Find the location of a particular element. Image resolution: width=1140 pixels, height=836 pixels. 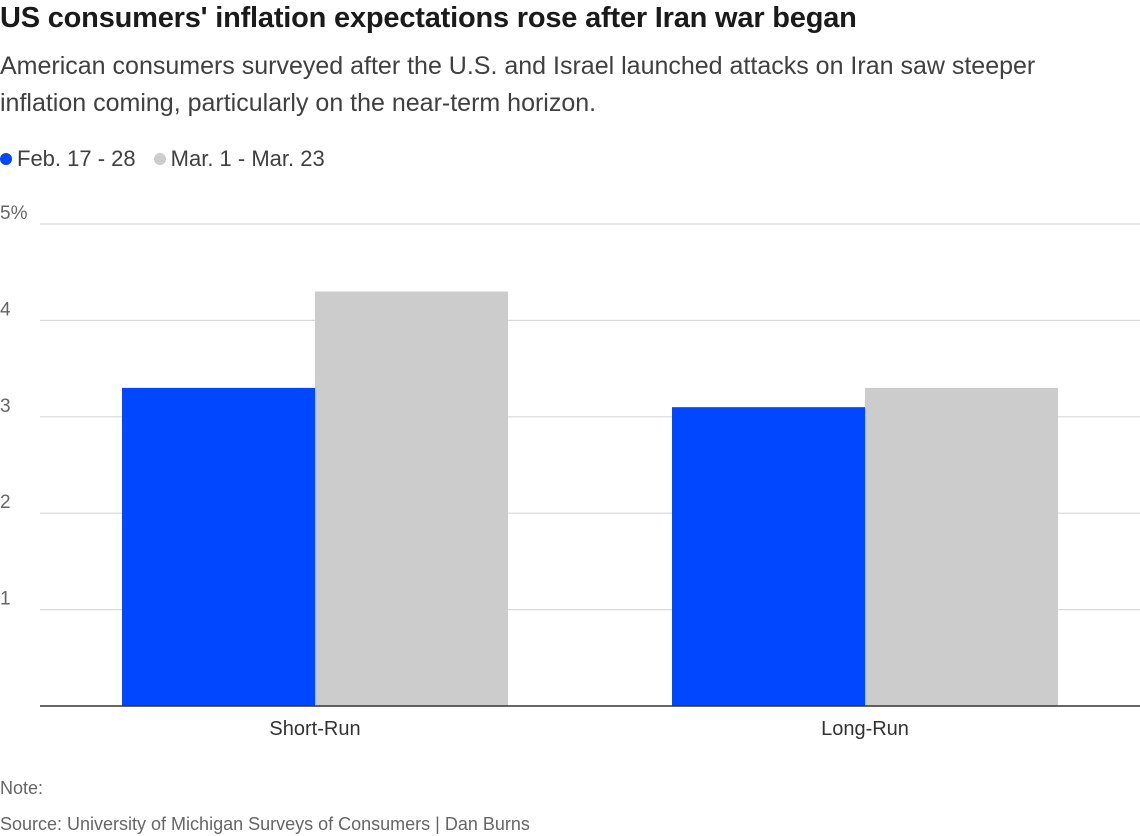

legend-item-series-2: Mar. 1 - Mar. 23 is located at coordinates (239, 159).